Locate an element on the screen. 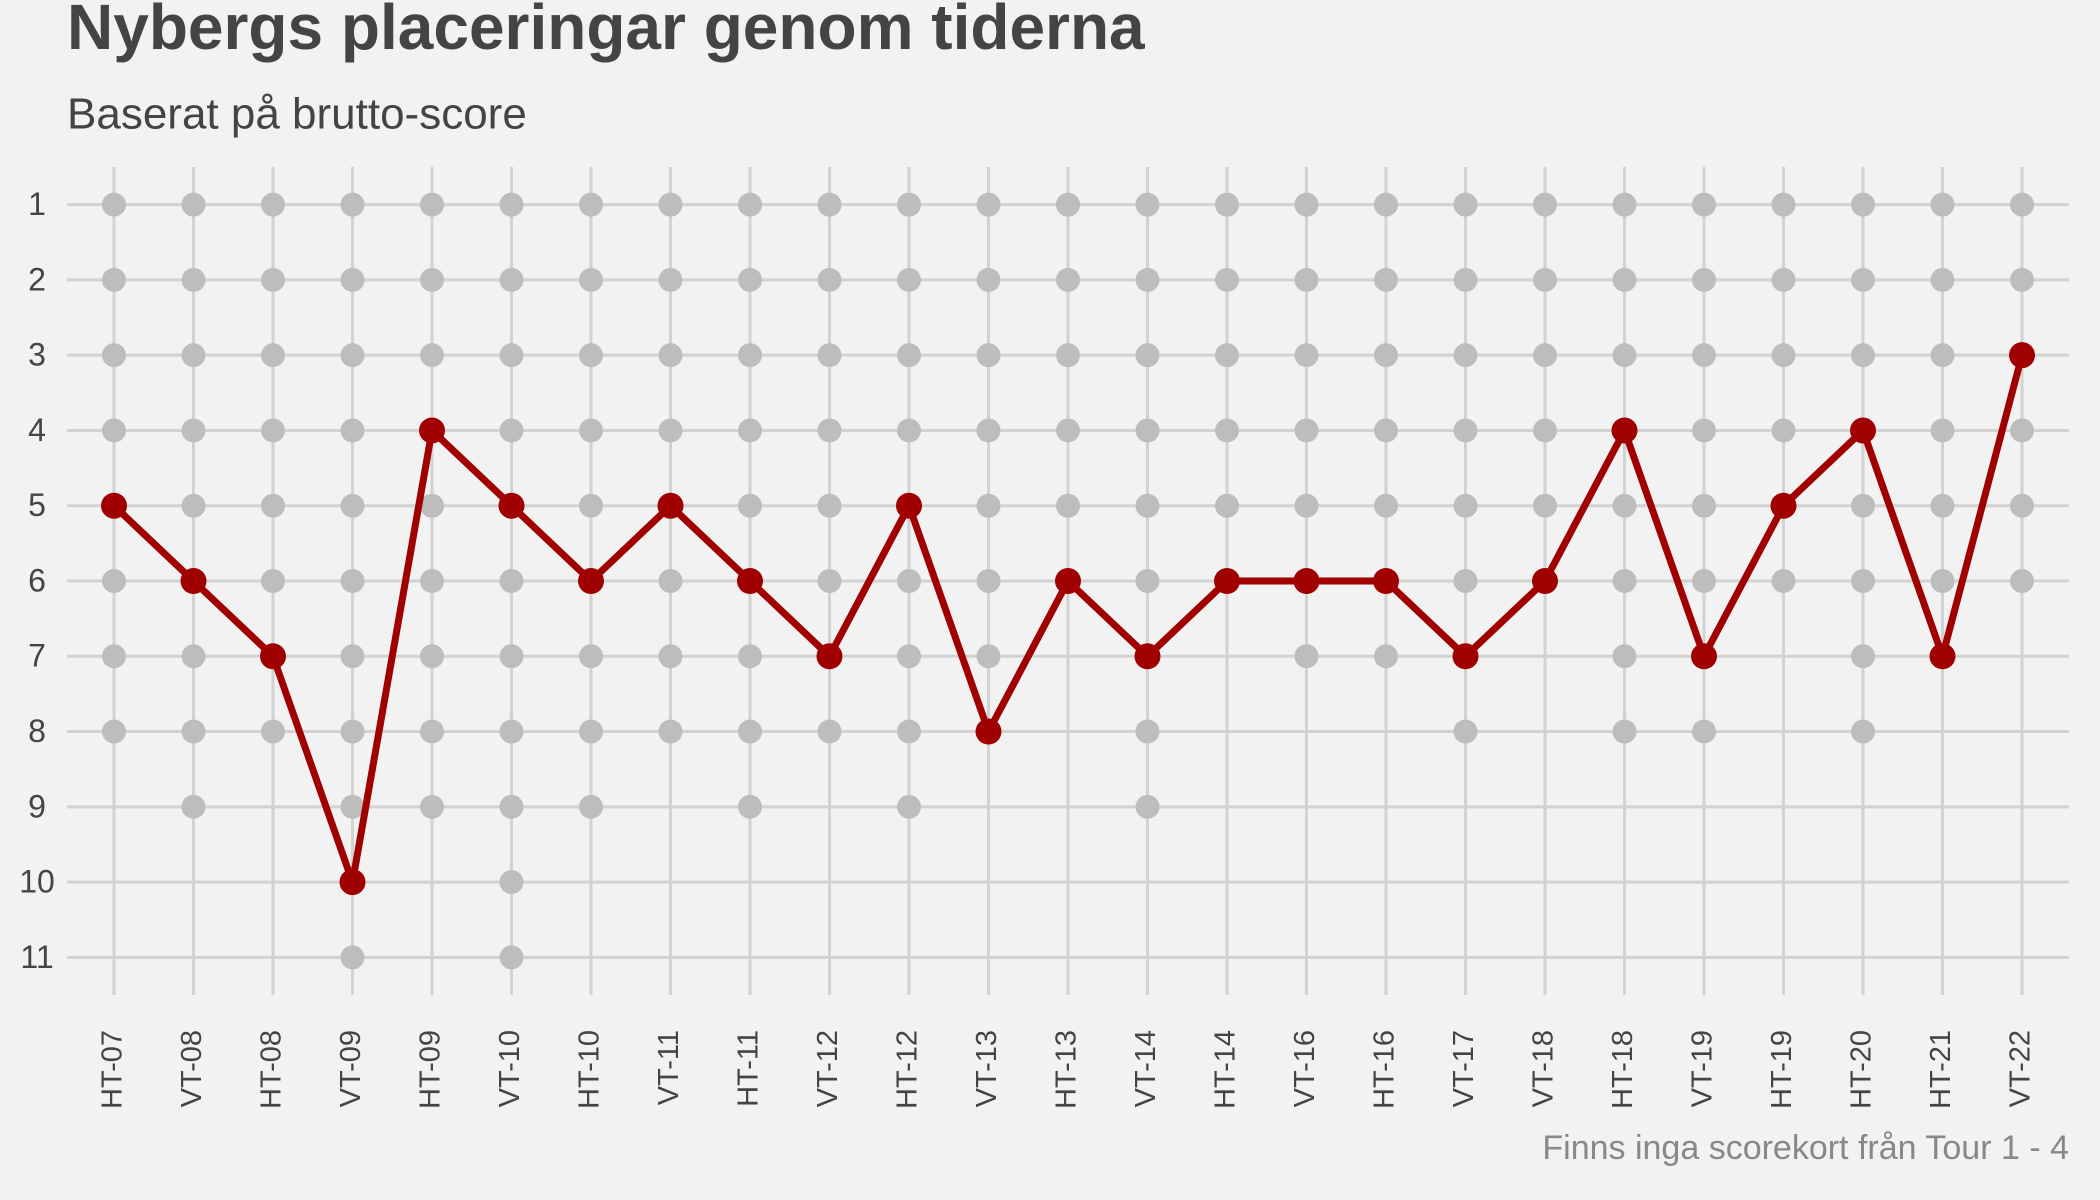 The image size is (2100, 1200). x-tick-label: HT-11 is located at coordinates (749, 1068).